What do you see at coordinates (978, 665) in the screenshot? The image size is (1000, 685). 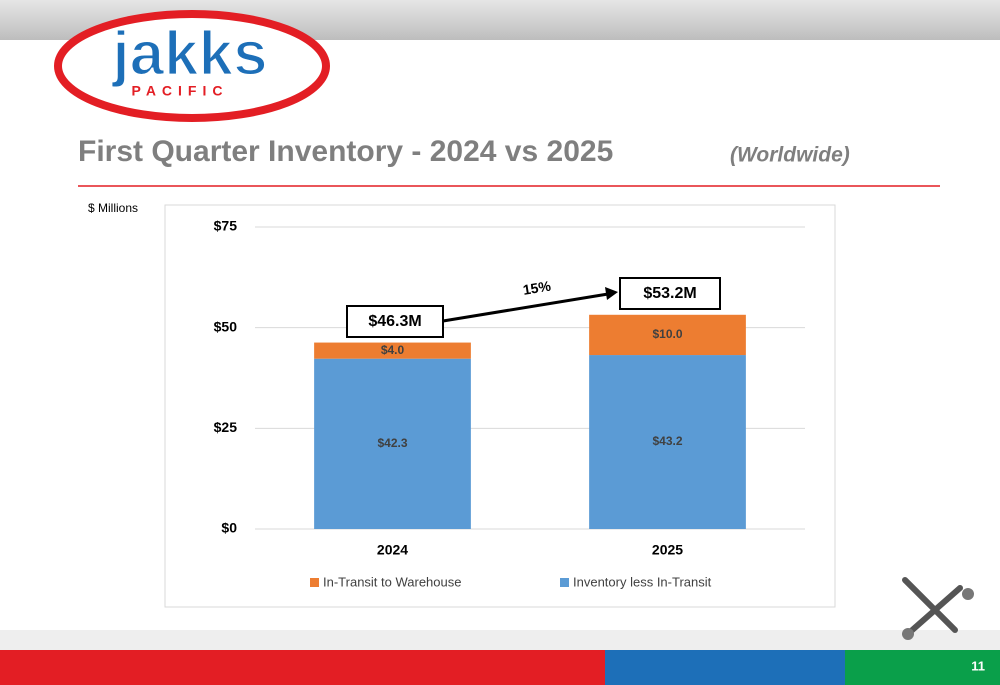 I see `page-number: 11` at bounding box center [978, 665].